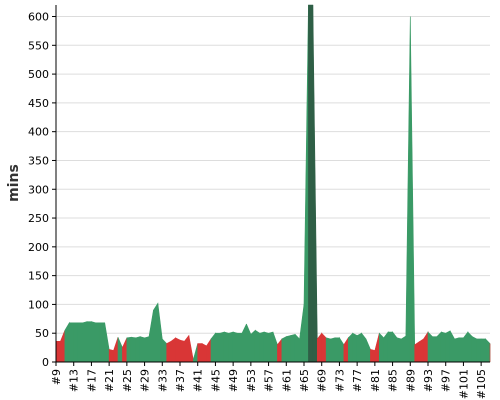 This screenshot has height=400, width=500. What do you see at coordinates (109, 380) in the screenshot?
I see `x-tick-label: #21` at bounding box center [109, 380].